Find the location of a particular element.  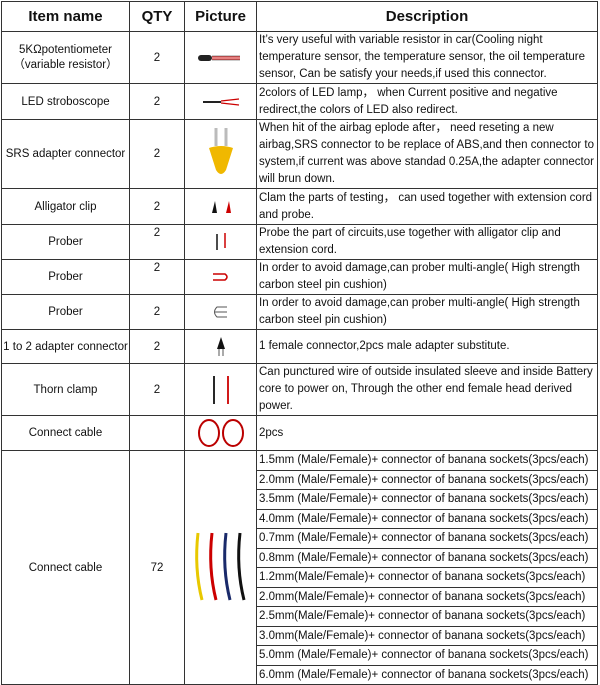

item-name: Thorn clamp is located at coordinates (65, 389).